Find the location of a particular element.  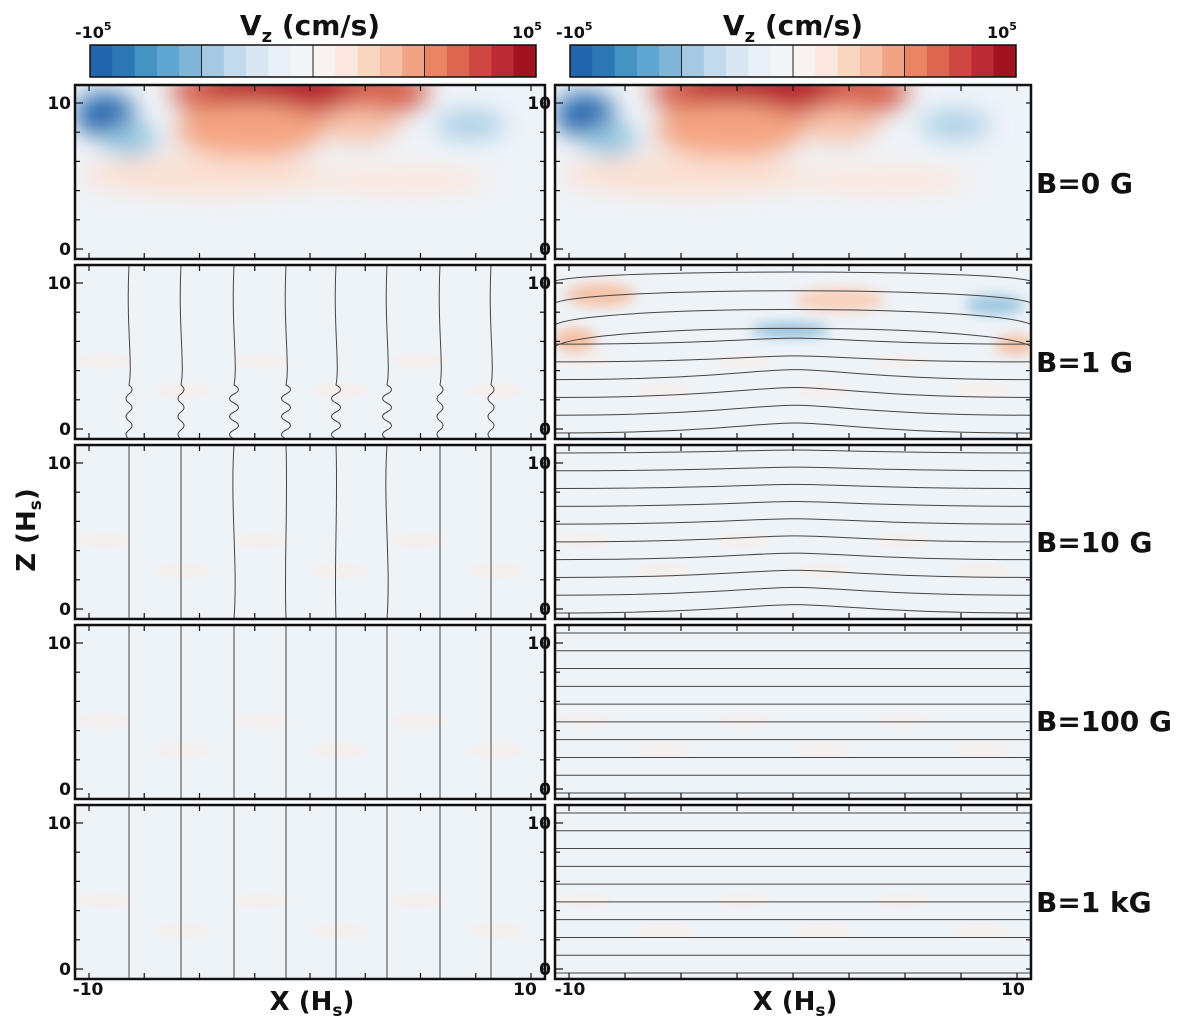

x-axis-title-left: X (Hs) is located at coordinates (312, 1004).